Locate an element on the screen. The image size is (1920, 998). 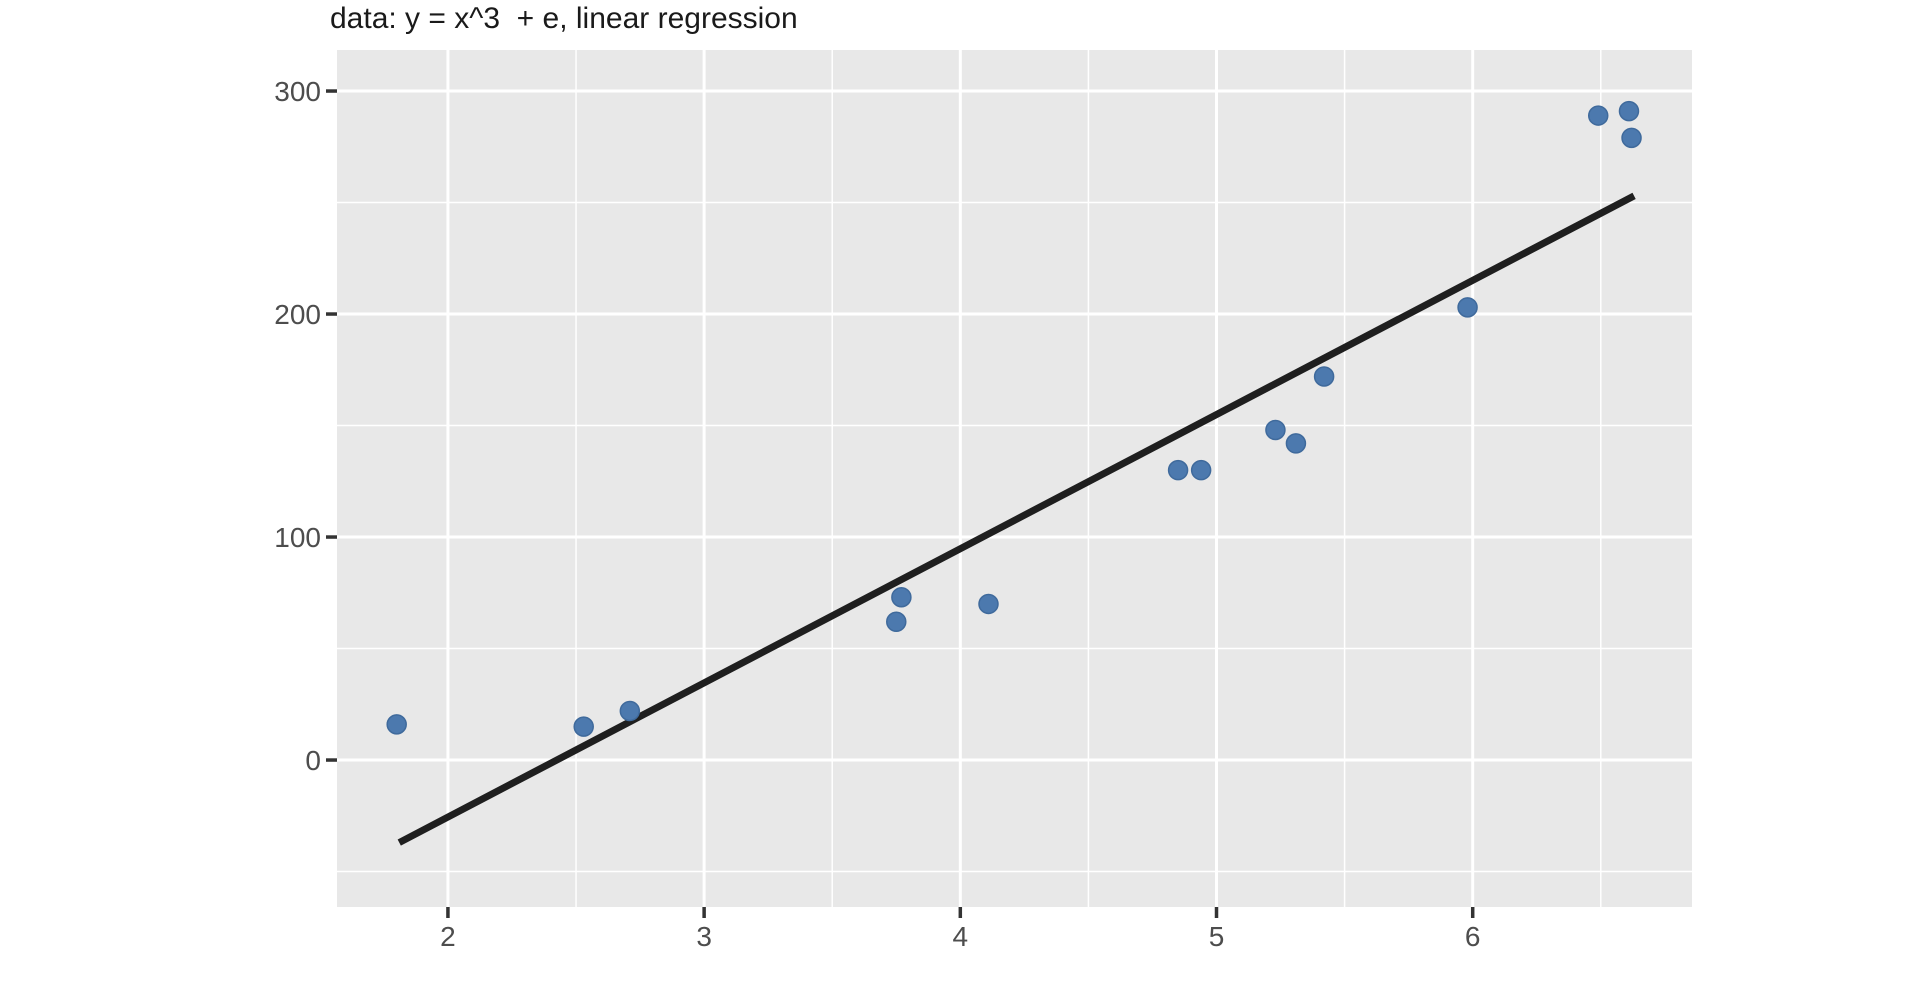
y-axis-tick-label: 100 is located at coordinates (297, 537).